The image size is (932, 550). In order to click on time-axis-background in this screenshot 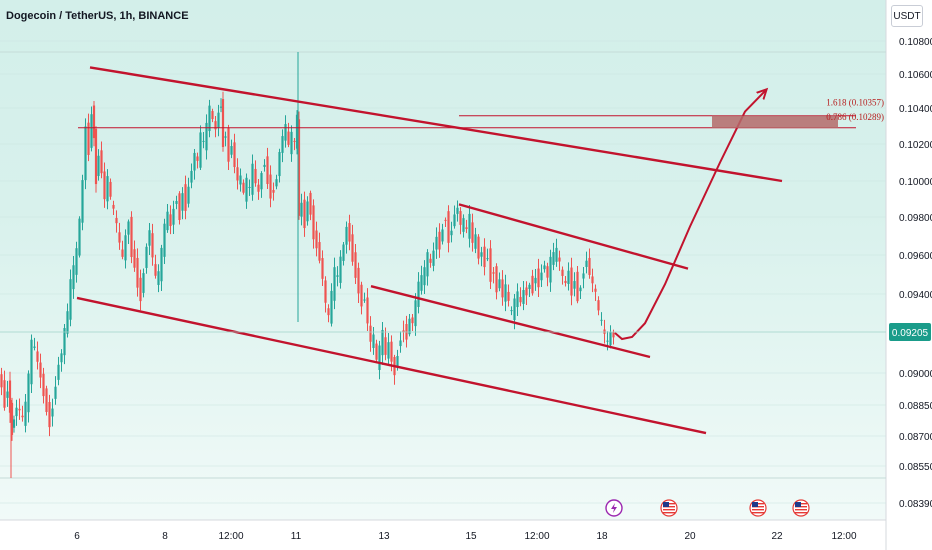, I will do `click(443, 535)`.